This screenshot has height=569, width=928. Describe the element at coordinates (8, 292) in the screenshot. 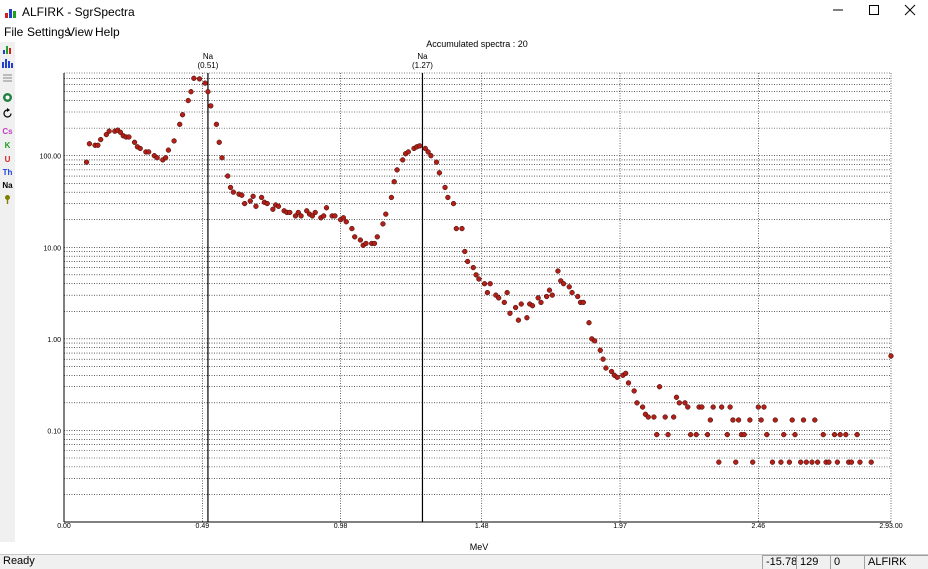

I see `left-toolbar: Cs K U Th Na` at that location.